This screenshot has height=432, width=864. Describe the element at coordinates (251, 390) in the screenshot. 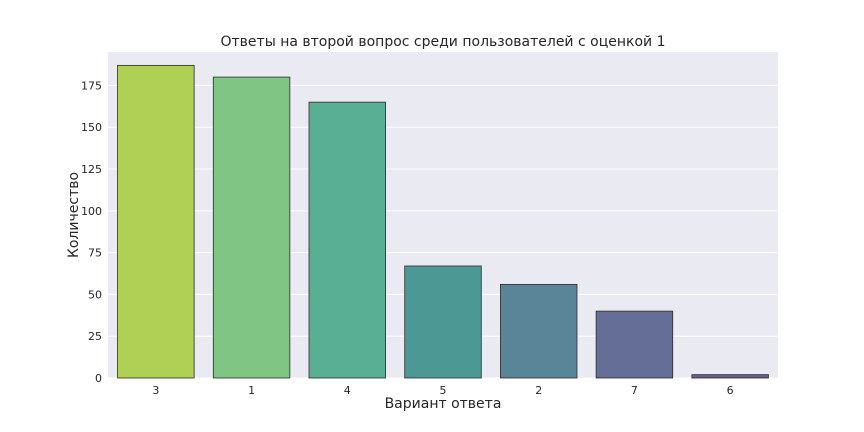

I see `x-tick-label: 1` at that location.